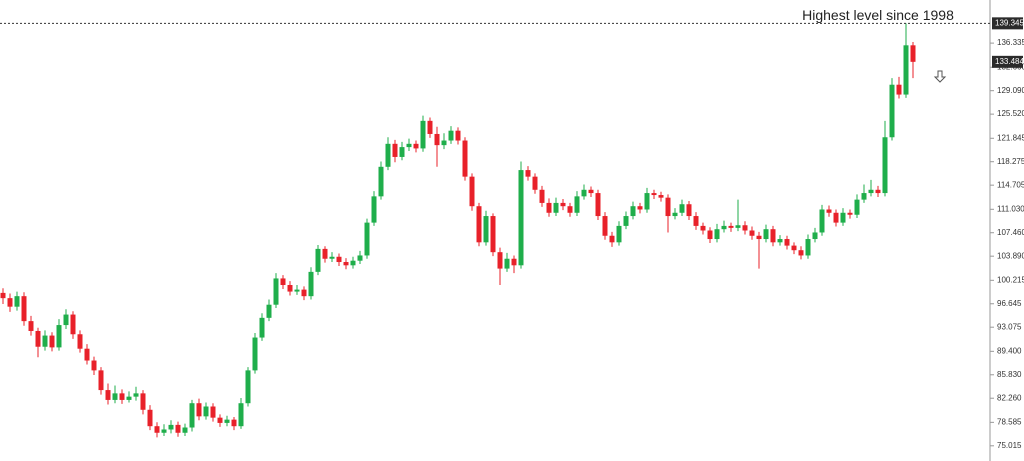  I want to click on price-label: 133.484, so click(1009, 61).